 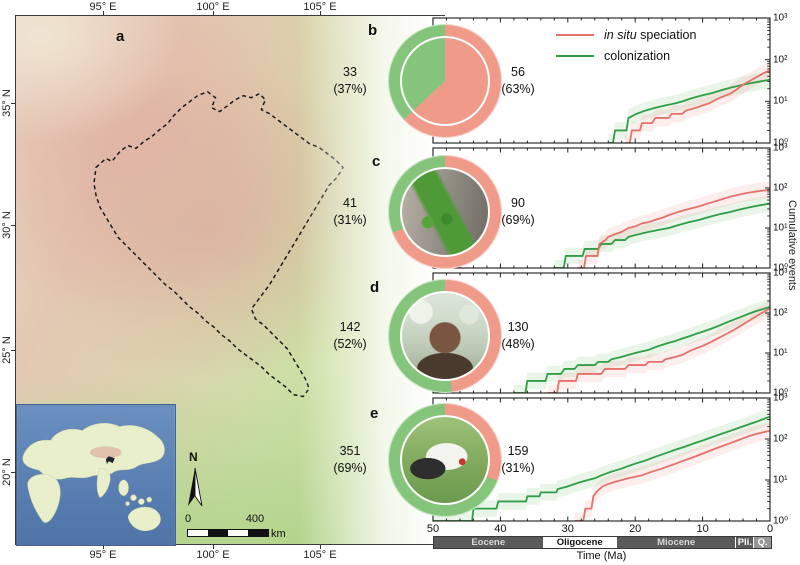 I want to click on longitude-label-bottom: 95° E, so click(x=103, y=555).